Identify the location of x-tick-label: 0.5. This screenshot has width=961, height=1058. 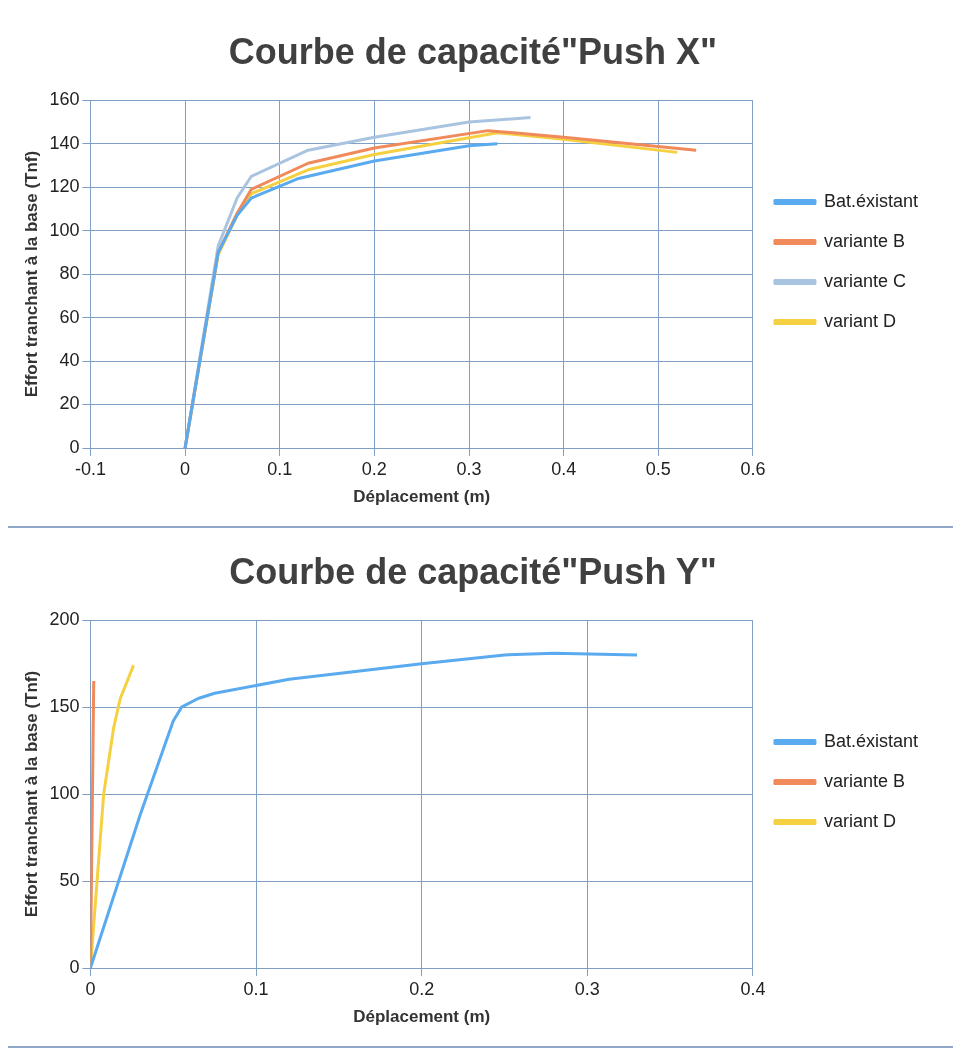
(658, 468).